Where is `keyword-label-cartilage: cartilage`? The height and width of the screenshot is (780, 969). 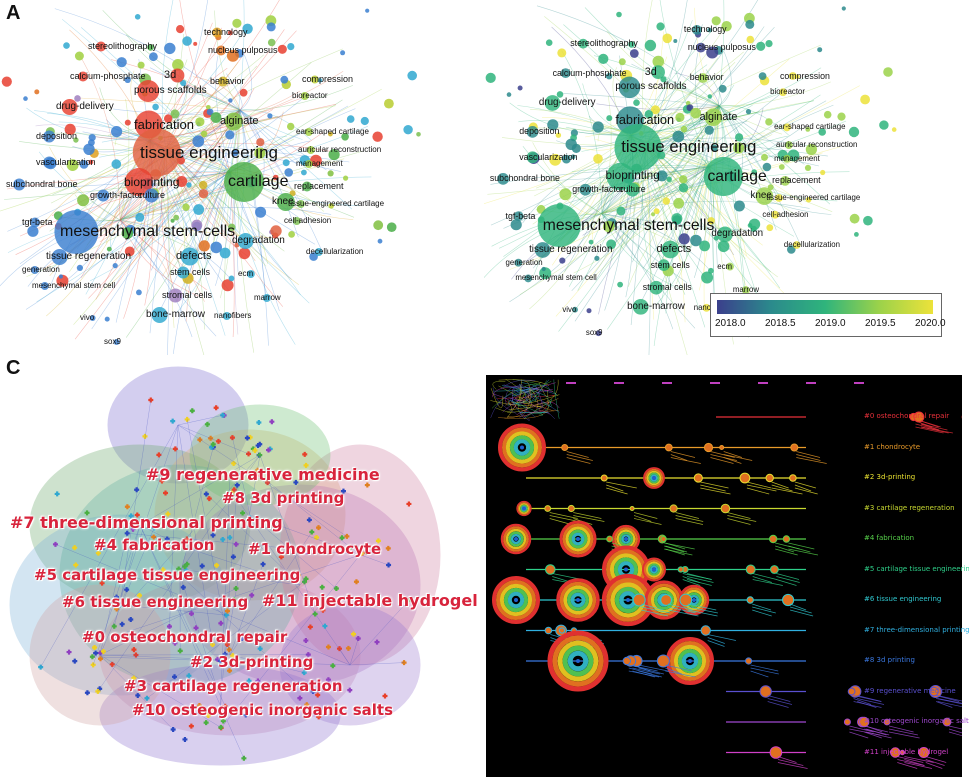
keyword-label-cartilage: cartilage is located at coordinates (258, 181).